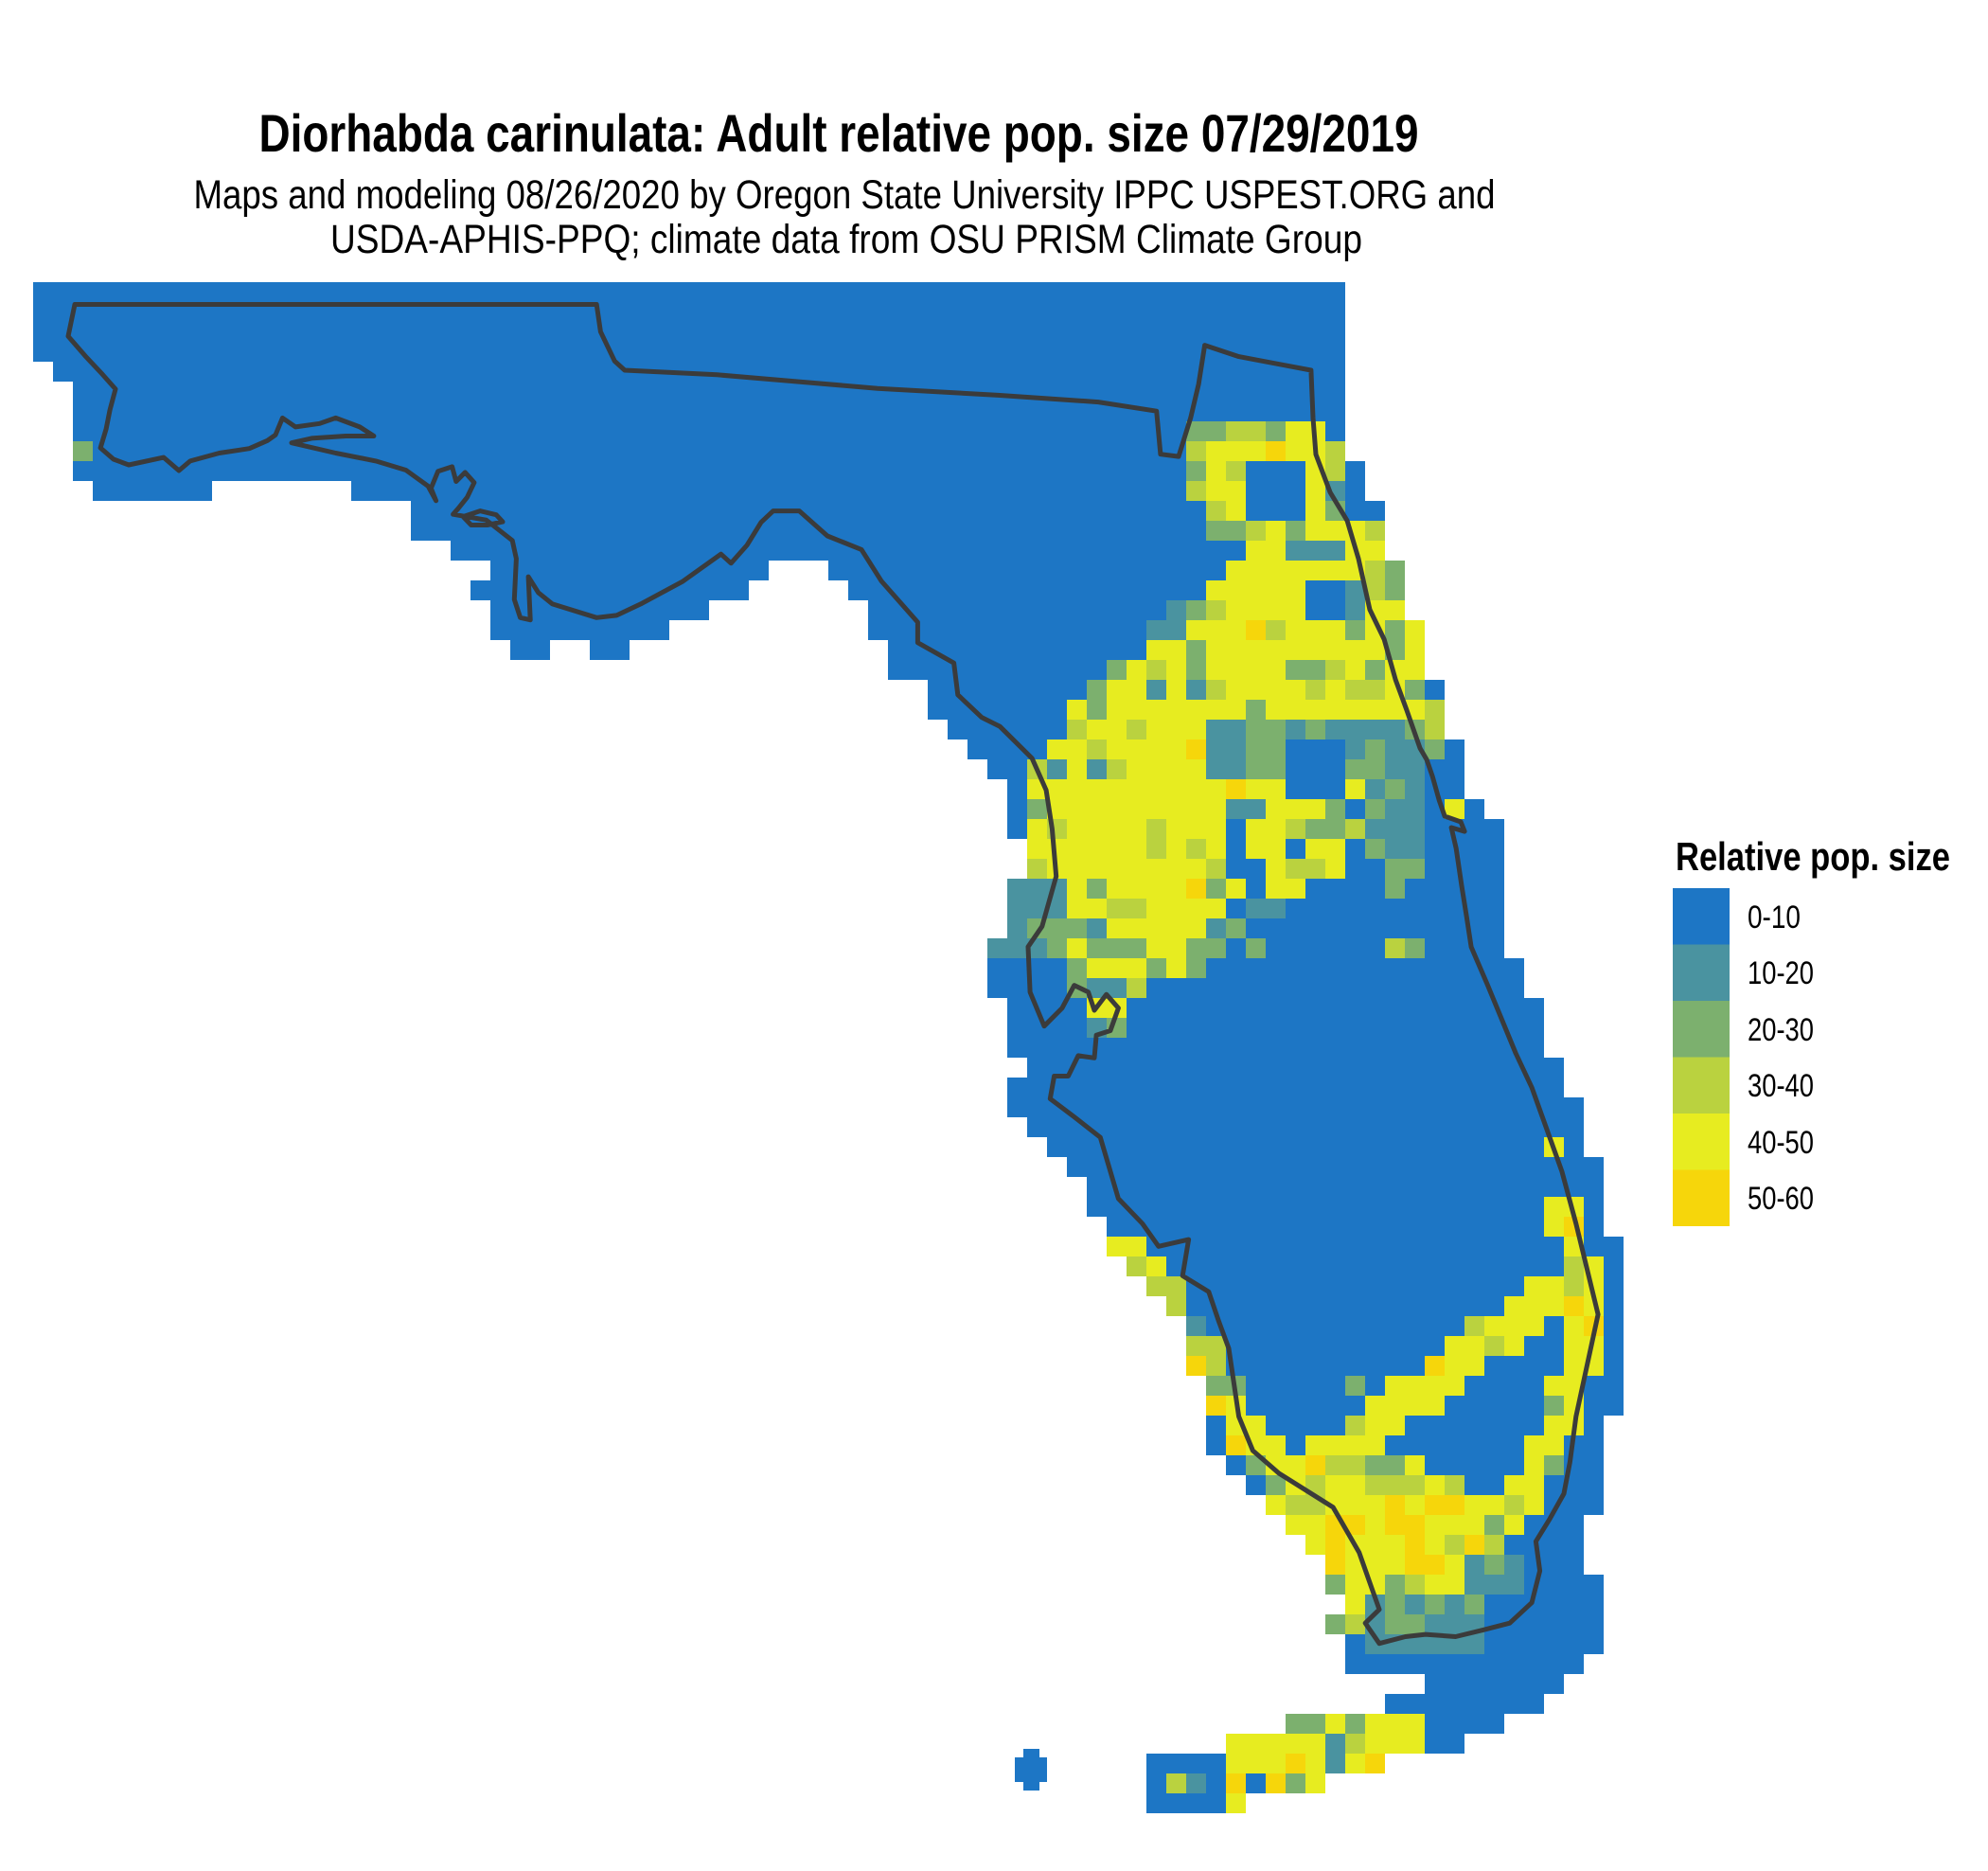 The height and width of the screenshot is (1871, 1988). Describe the element at coordinates (1774, 918) in the screenshot. I see `svg-text: 0-10` at that location.